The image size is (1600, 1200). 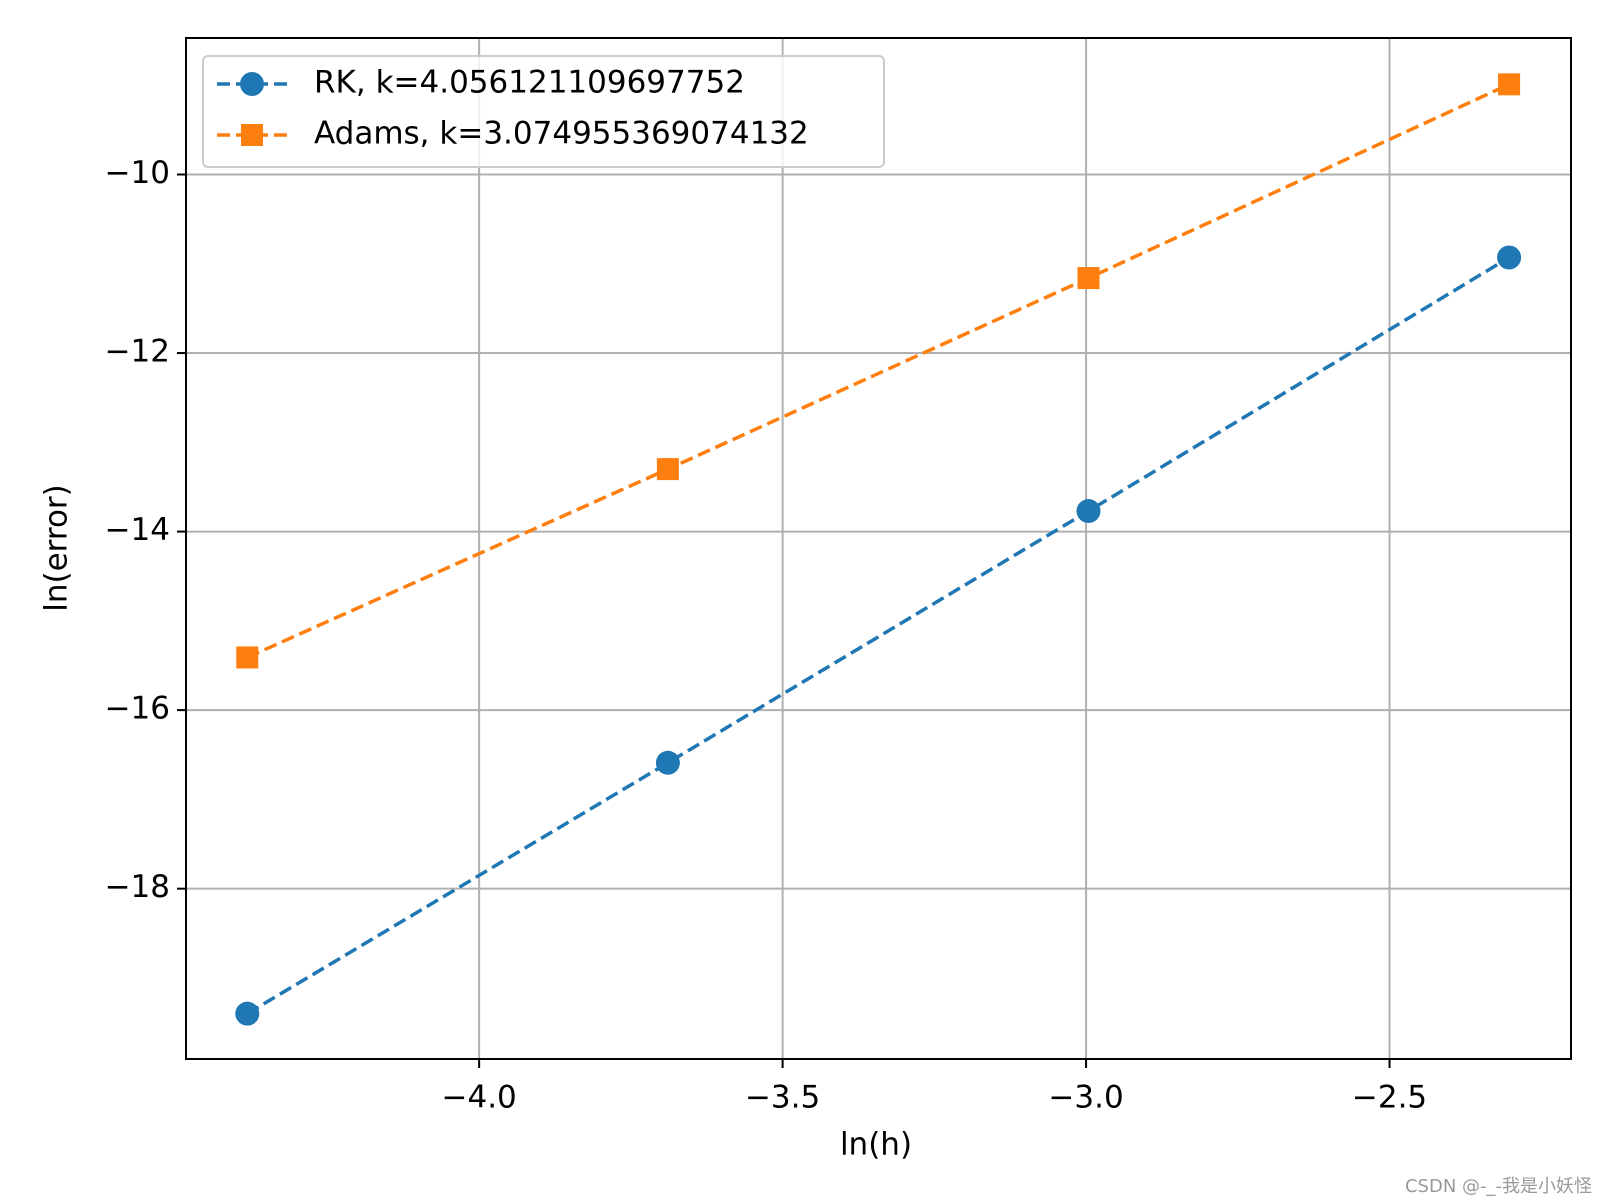 I want to click on x-axis-label: ln(h), so click(x=876, y=1145).